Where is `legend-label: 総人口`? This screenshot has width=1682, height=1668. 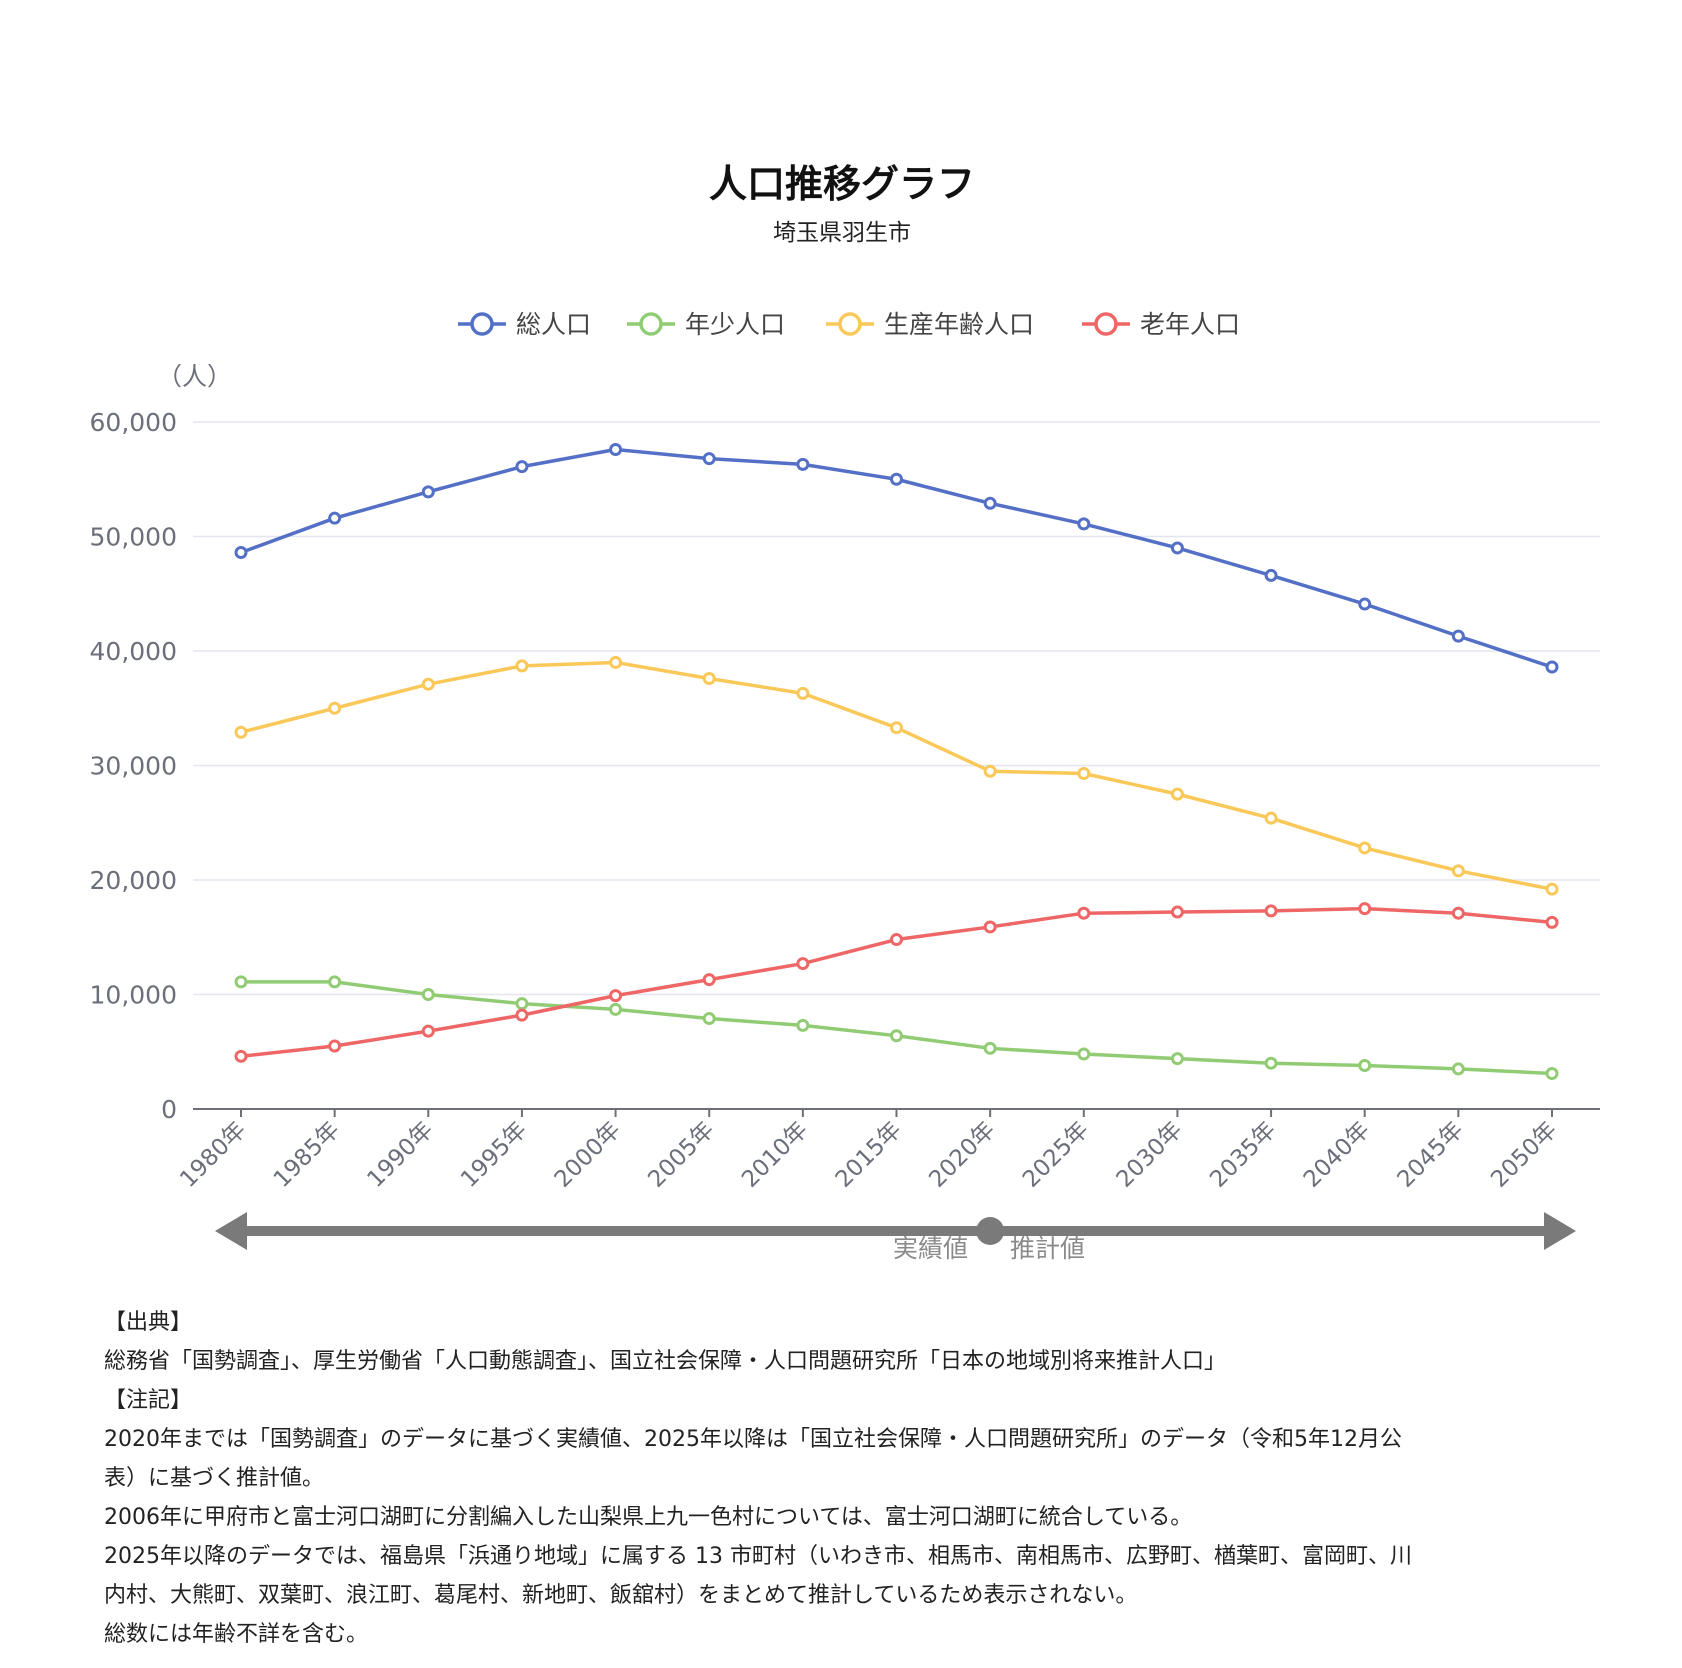 legend-label: 総人口 is located at coordinates (553, 324).